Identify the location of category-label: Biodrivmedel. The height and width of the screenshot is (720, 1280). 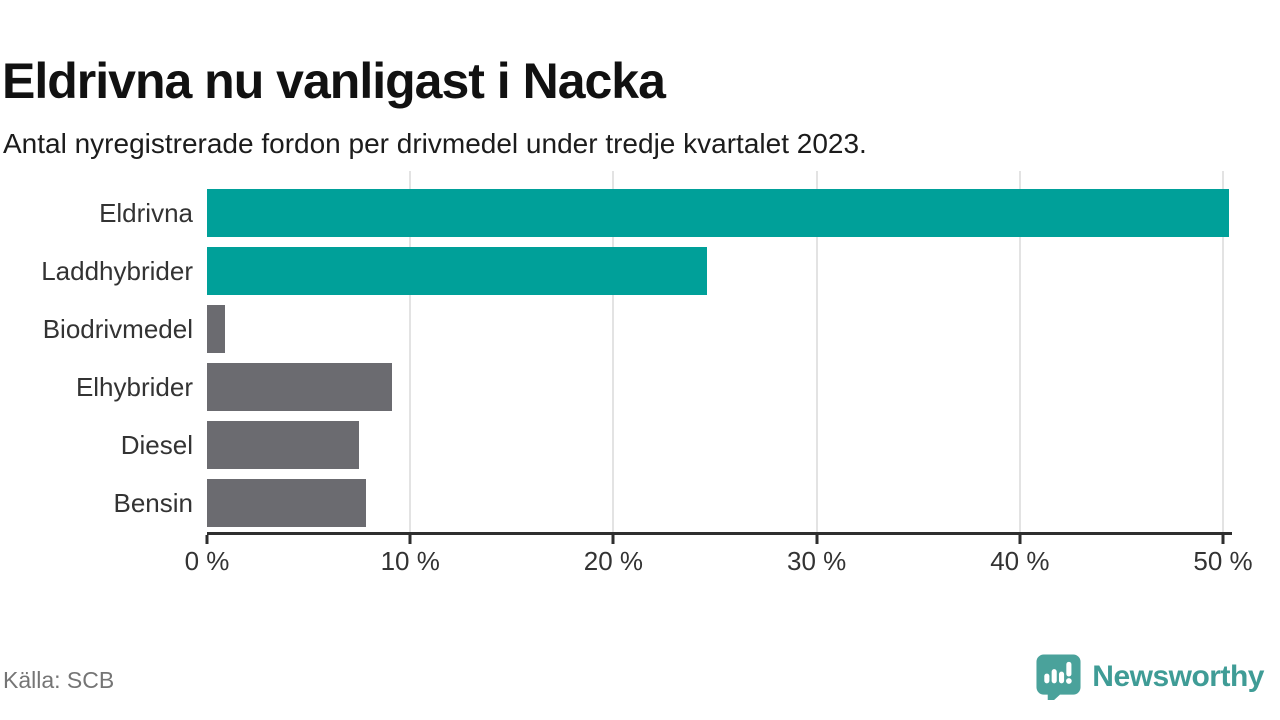
(117, 328).